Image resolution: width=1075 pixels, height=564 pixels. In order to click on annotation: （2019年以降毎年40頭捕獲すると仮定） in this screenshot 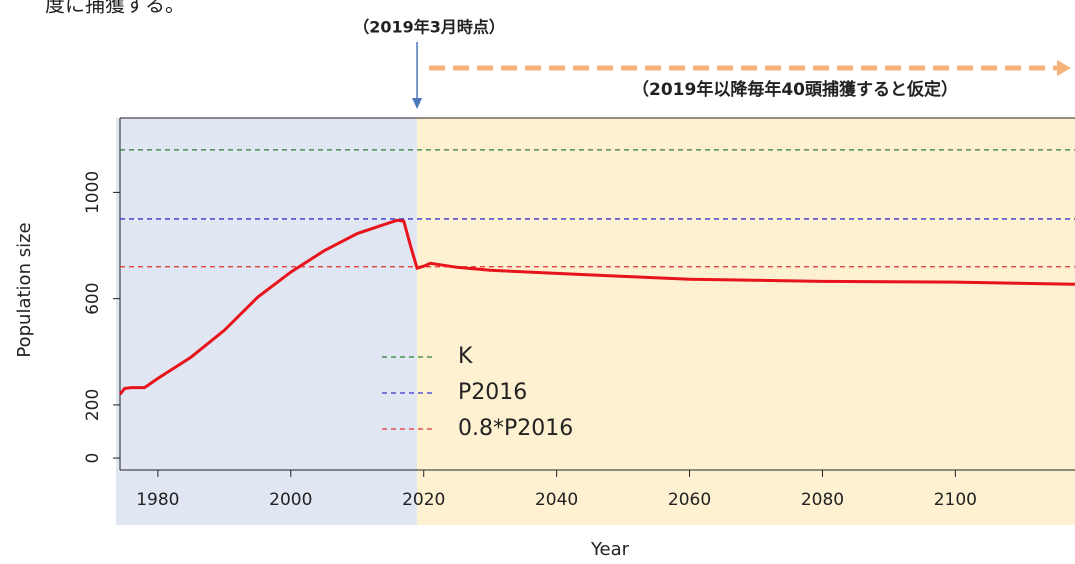, I will do `click(795, 89)`.